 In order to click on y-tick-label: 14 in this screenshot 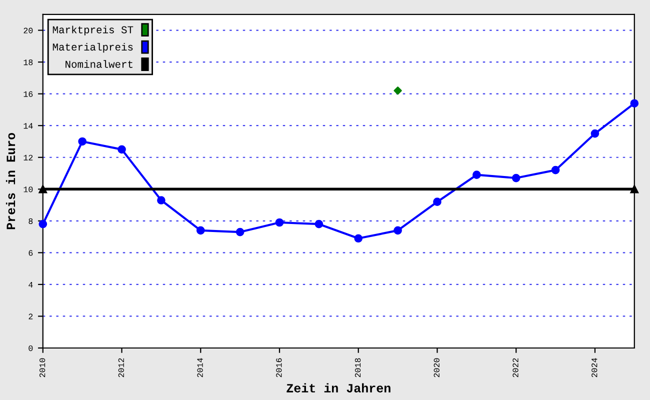, I will do `click(28, 126)`.